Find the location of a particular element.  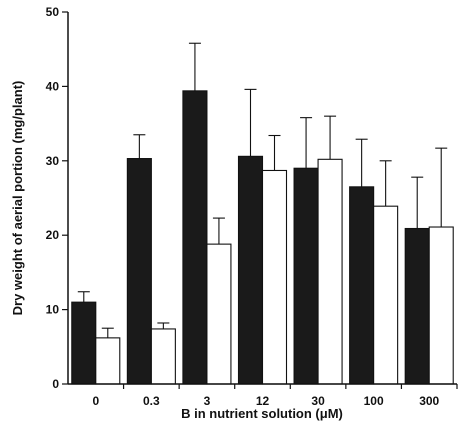

y-tick-label: 30 is located at coordinates (53, 161).